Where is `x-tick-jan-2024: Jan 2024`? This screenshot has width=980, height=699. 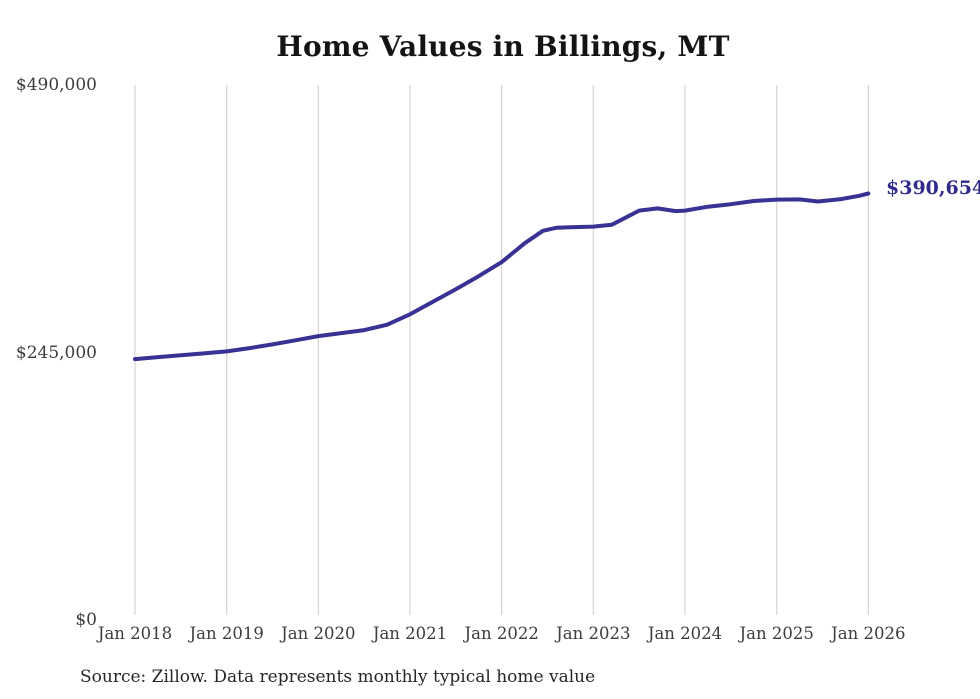 x-tick-jan-2024: Jan 2024 is located at coordinates (685, 633).